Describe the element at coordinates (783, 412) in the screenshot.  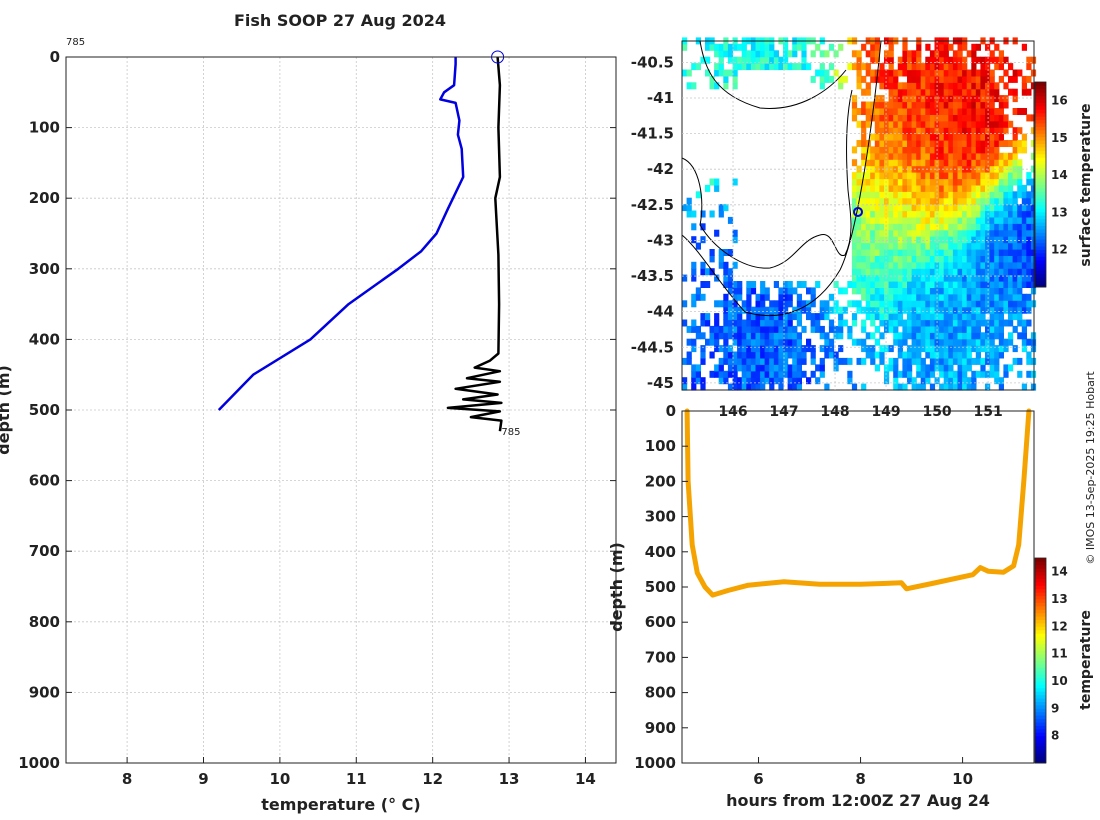
I see `sst-xtick-label: 147` at that location.